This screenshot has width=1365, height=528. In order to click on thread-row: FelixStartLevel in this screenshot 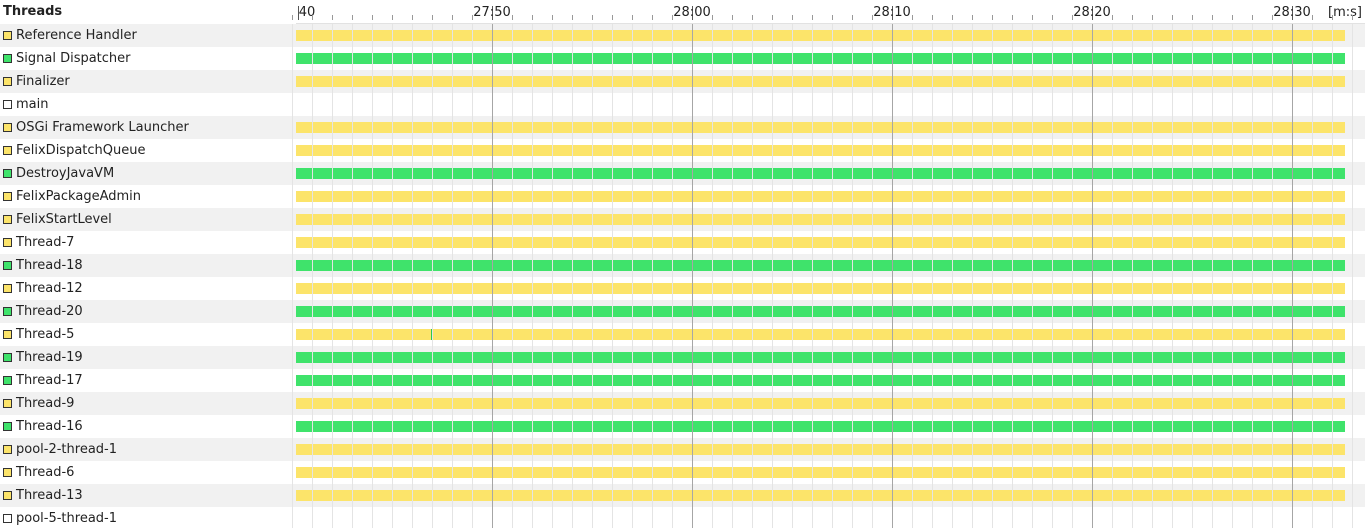, I will do `click(682, 219)`.